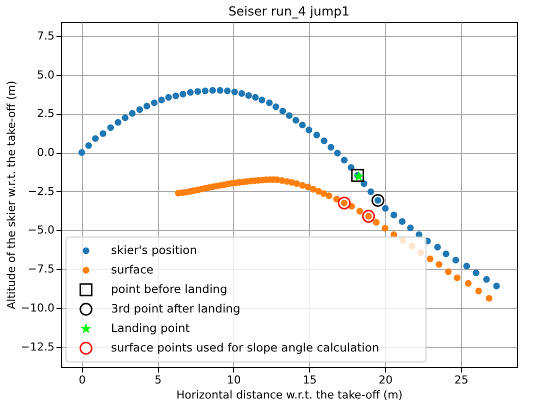 Image resolution: width=544 pixels, height=419 pixels. What do you see at coordinates (45, 35) in the screenshot?
I see `y-tick-label: 7.5` at bounding box center [45, 35].